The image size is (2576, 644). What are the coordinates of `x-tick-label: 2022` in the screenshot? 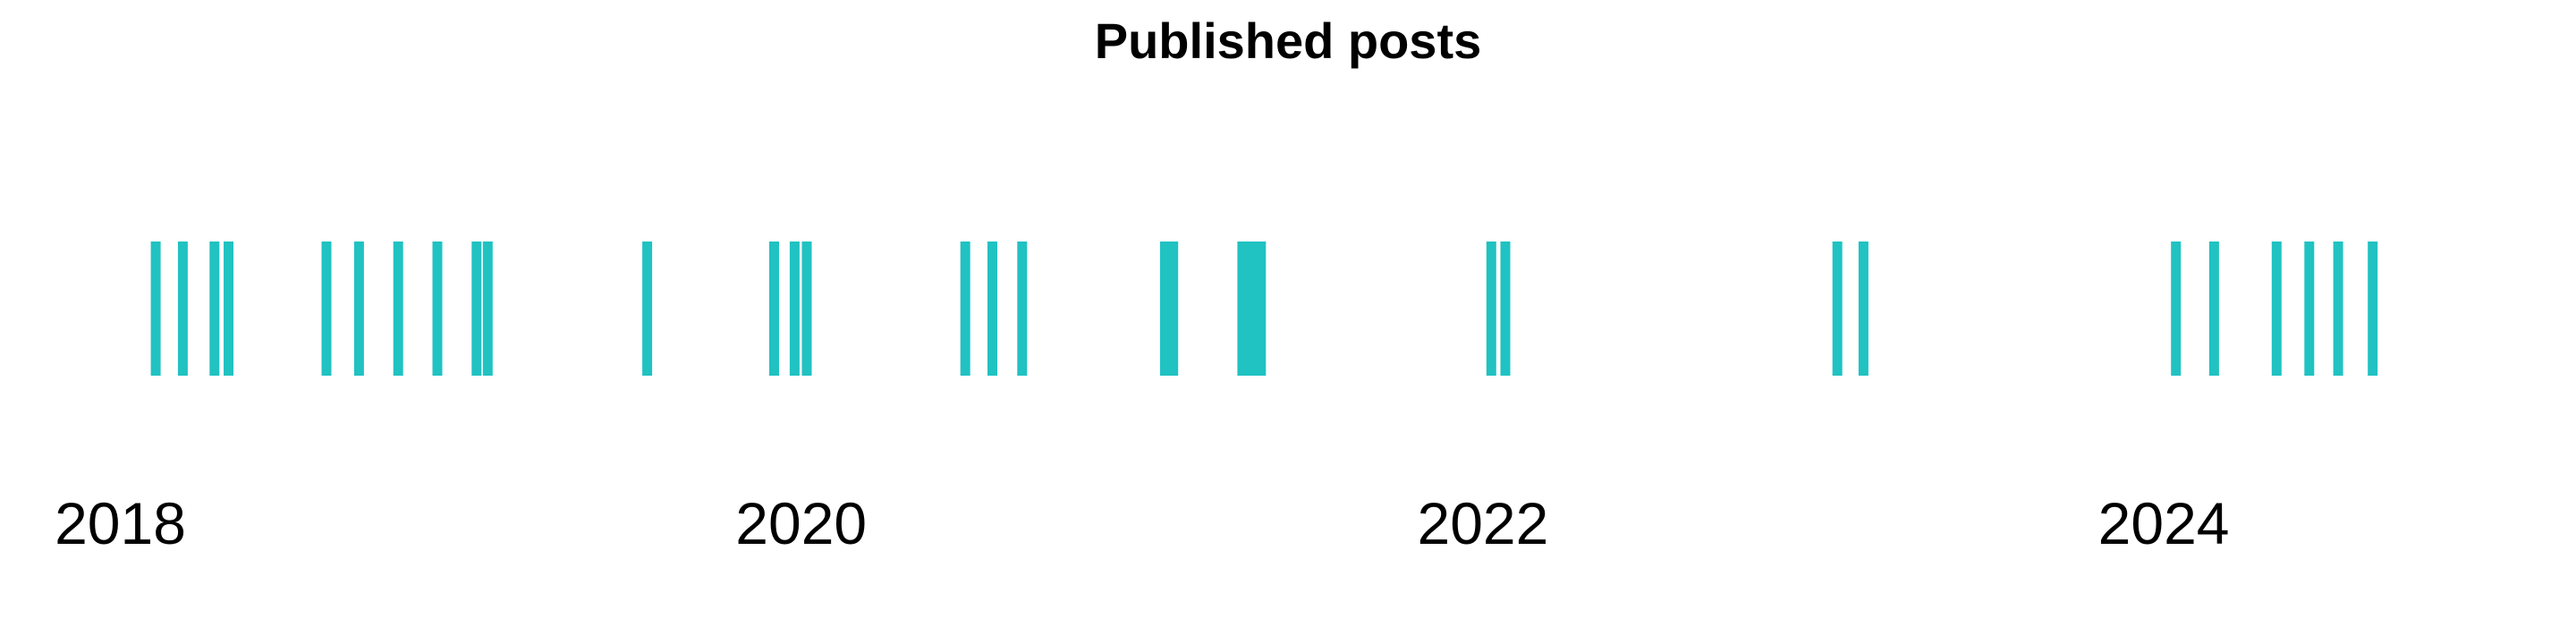 It's located at (1482, 523).